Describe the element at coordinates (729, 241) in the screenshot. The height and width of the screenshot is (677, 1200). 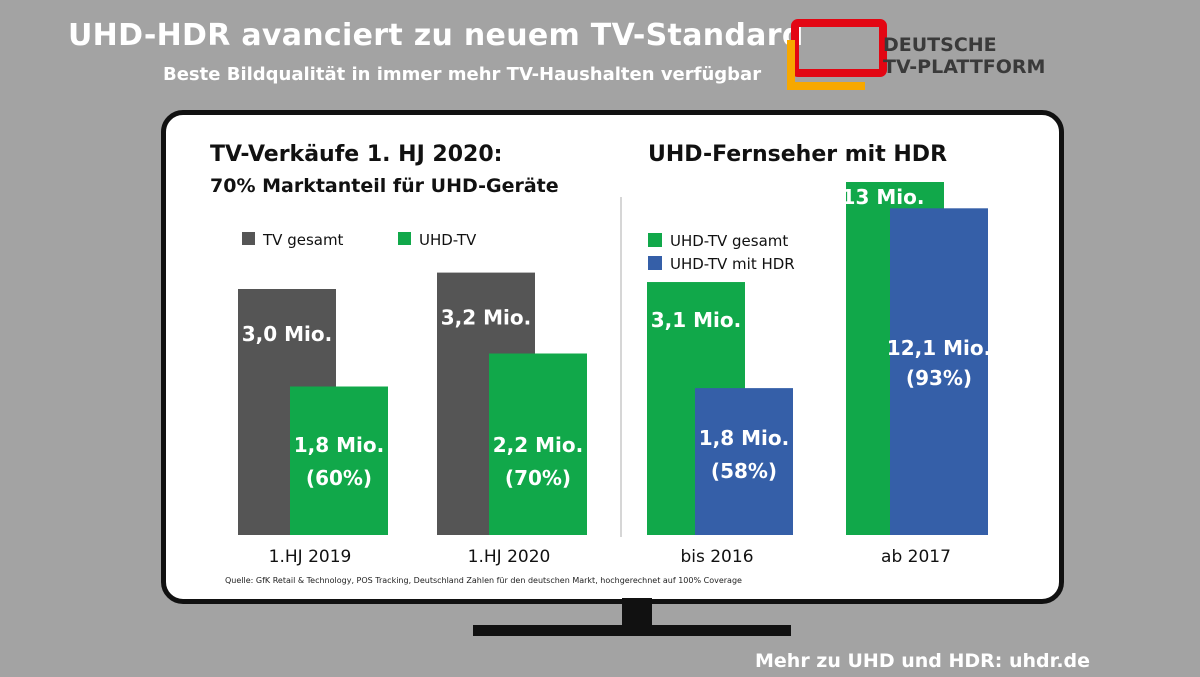
I see `chart2-legend-label-1: UHD-TV gesamt` at that location.